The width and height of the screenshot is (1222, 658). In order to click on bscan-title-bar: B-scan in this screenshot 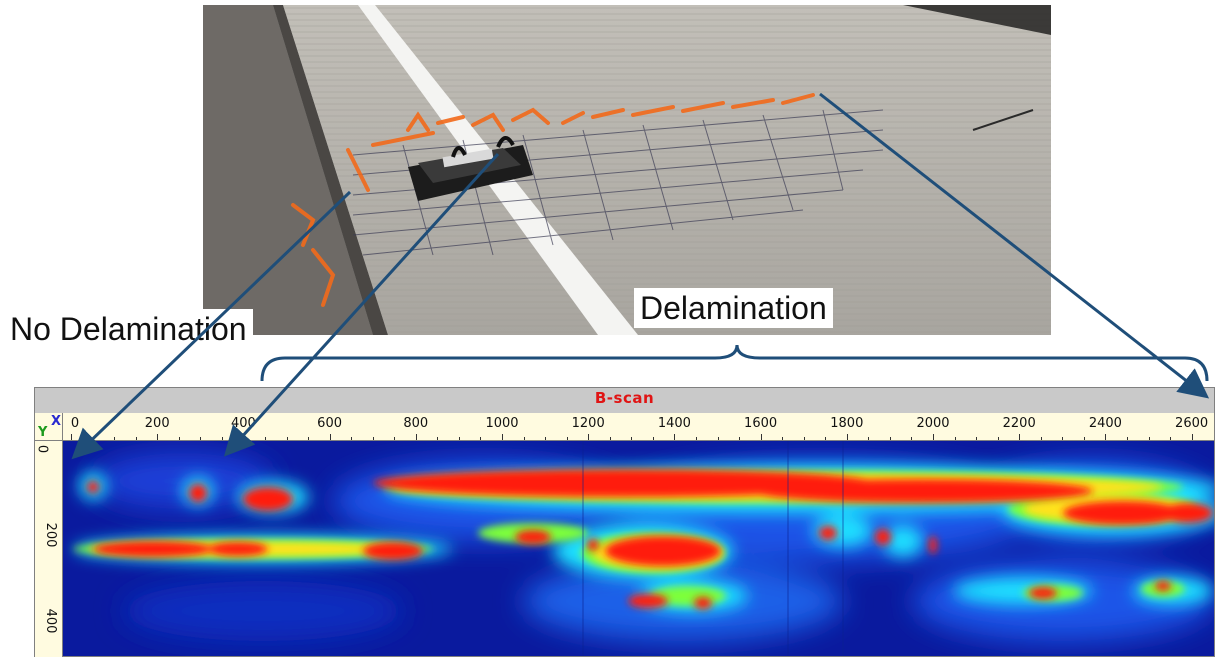, I will do `click(624, 400)`.